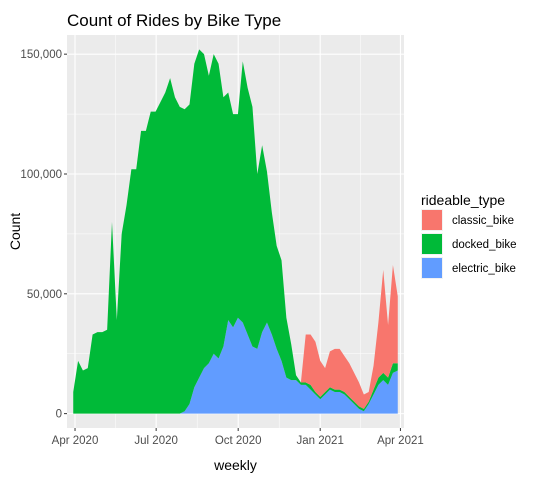  Describe the element at coordinates (320, 441) in the screenshot. I see `x-tick-label: Jan 2021` at that location.